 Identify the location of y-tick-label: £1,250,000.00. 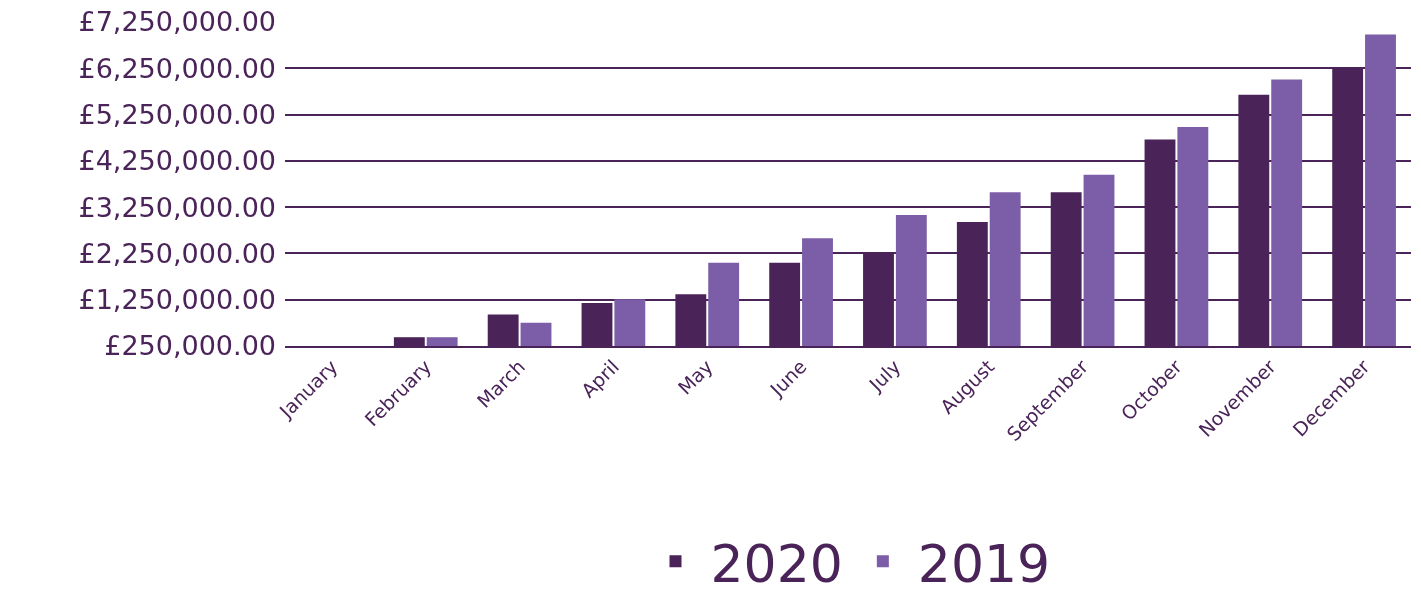
(177, 300).